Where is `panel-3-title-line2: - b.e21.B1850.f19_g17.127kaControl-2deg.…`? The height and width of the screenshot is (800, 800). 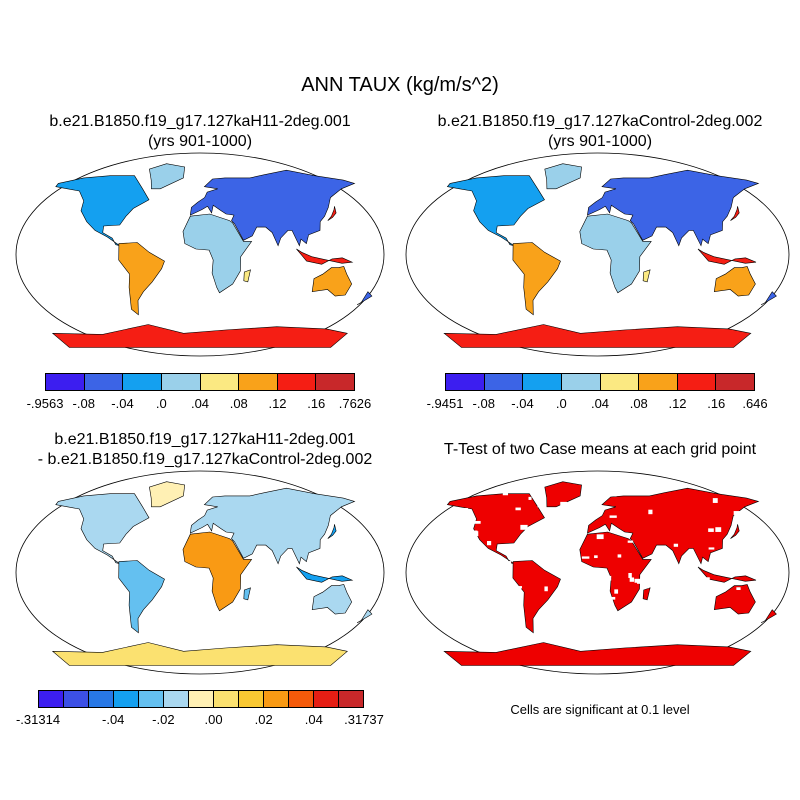 panel-3-title-line2: - b.e21.B1850.f19_g17.127kaControl-2deg.… is located at coordinates (205, 459).